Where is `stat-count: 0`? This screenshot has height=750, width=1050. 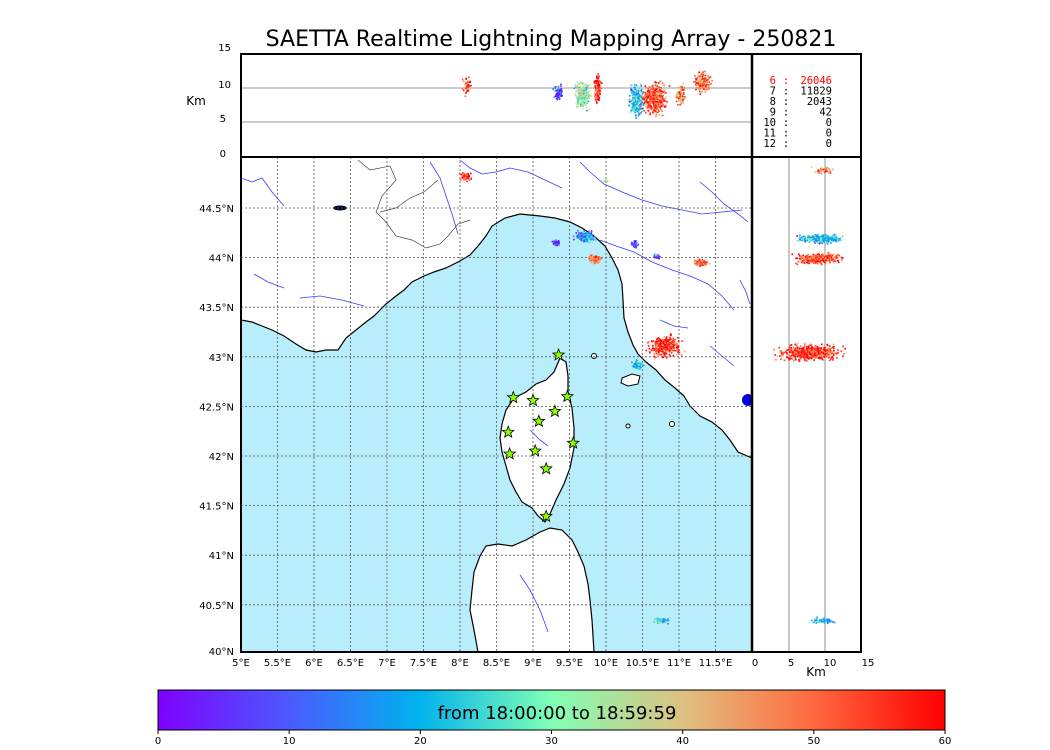 stat-count: 0 is located at coordinates (829, 134).